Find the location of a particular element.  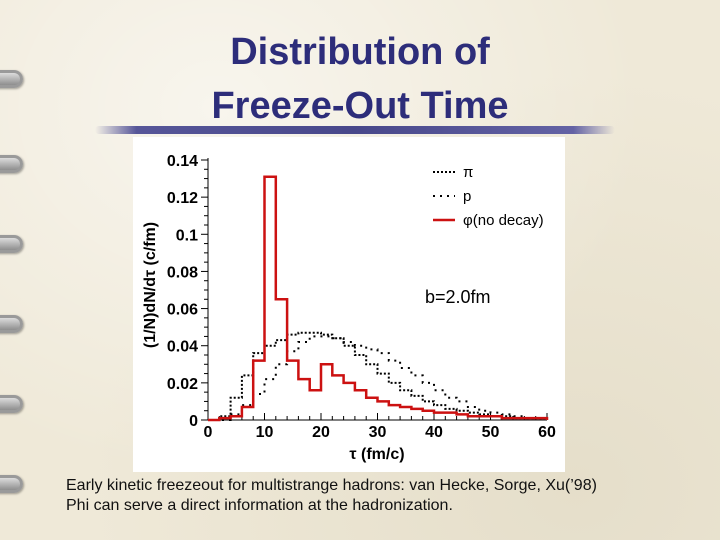

x-tick-label: 60 is located at coordinates (547, 432).